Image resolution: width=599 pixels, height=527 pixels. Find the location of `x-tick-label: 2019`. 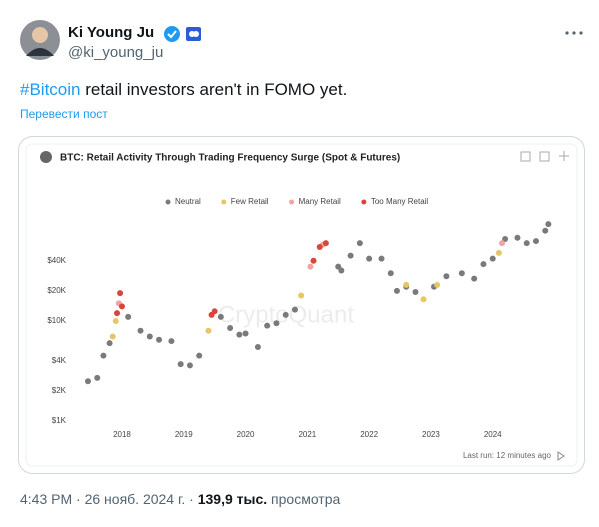

x-tick-label: 2019 is located at coordinates (184, 434).